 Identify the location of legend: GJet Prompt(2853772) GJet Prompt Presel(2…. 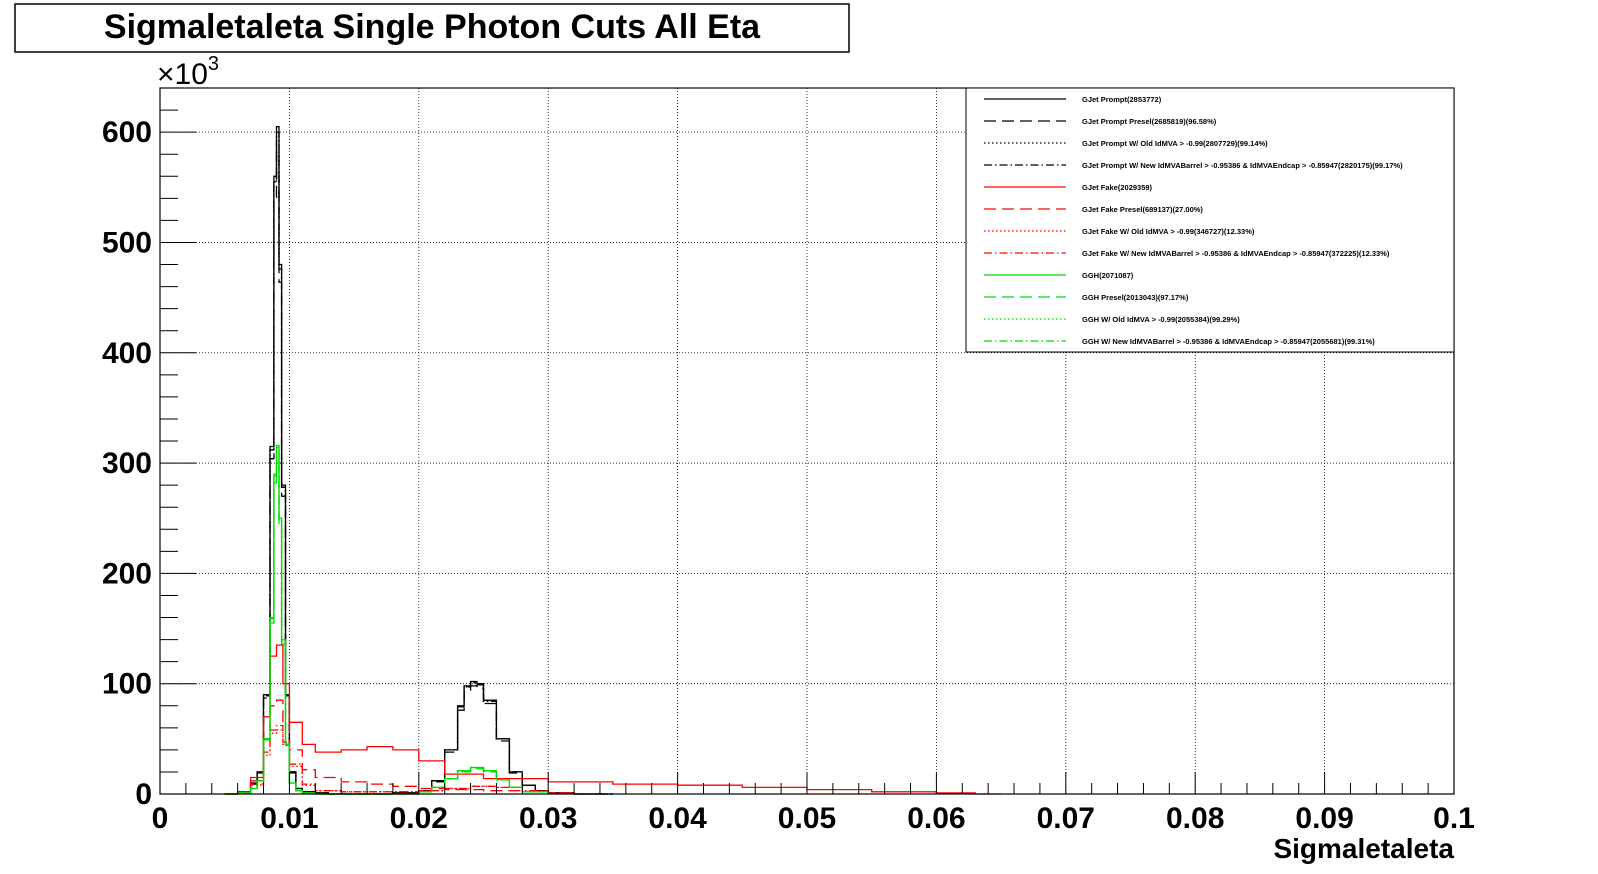
(1193, 220).